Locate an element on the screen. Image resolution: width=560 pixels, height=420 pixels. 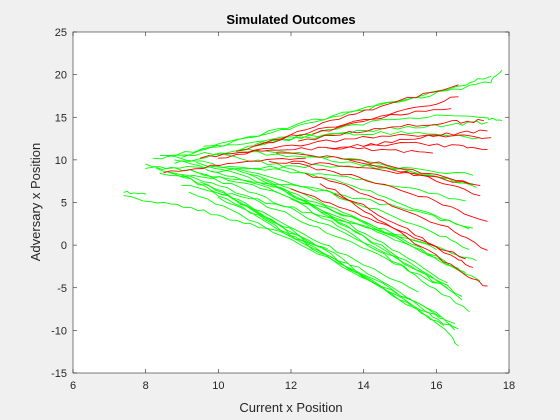
y-tick-label: 10 is located at coordinates (61, 161).